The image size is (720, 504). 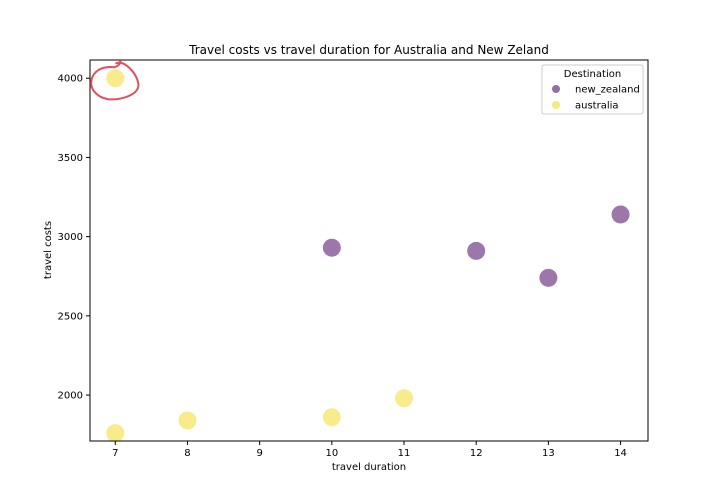 I want to click on y-axis: 2000 2500 3000 3500 4000, so click(x=74, y=238).